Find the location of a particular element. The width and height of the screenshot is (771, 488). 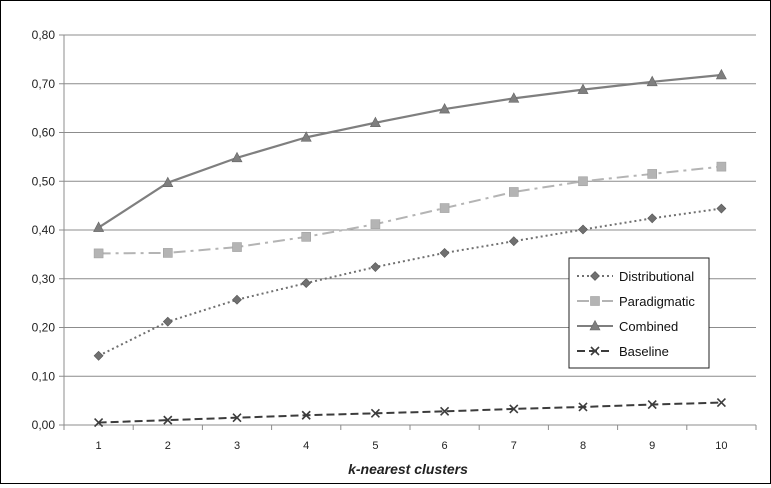

series-line-paradigmatic is located at coordinates (410, 210).